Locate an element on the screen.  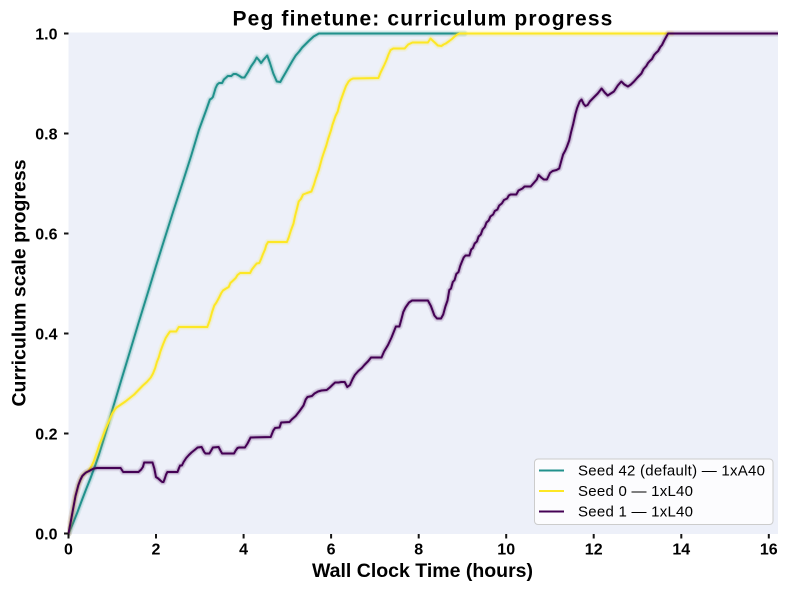
svg-text: 16 is located at coordinates (769, 550).